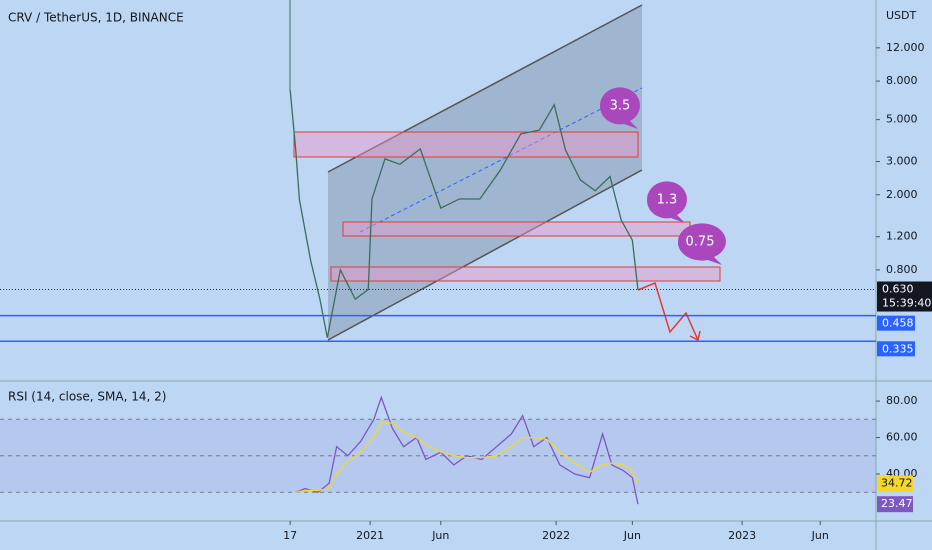 The height and width of the screenshot is (550, 932). Describe the element at coordinates (902, 236) in the screenshot. I see `y-tick-label: 1.200` at that location.